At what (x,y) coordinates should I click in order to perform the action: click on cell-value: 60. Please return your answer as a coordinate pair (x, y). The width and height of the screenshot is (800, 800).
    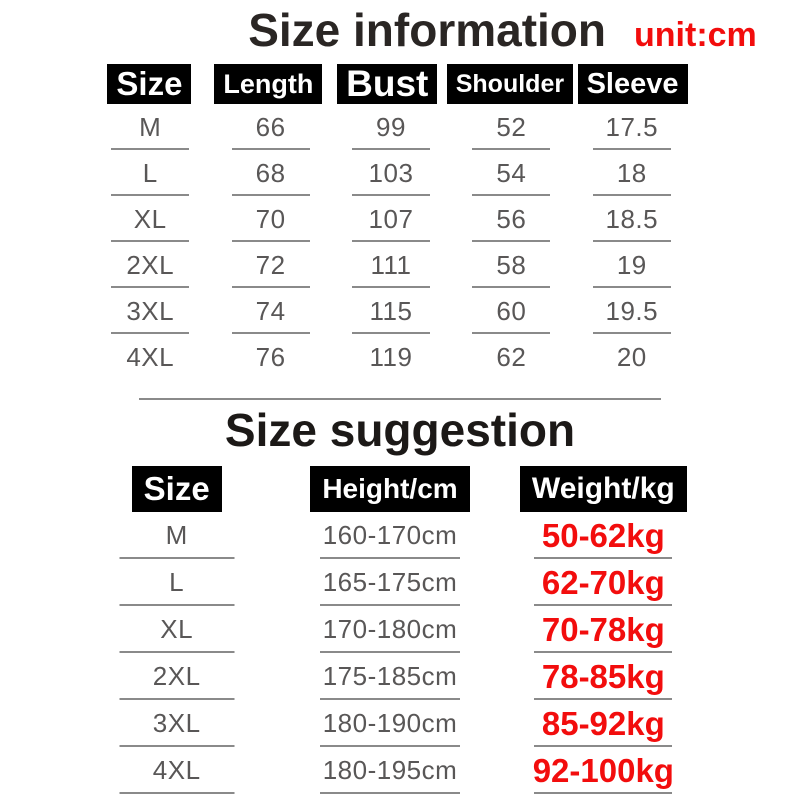
    Looking at the image, I should click on (511, 311).